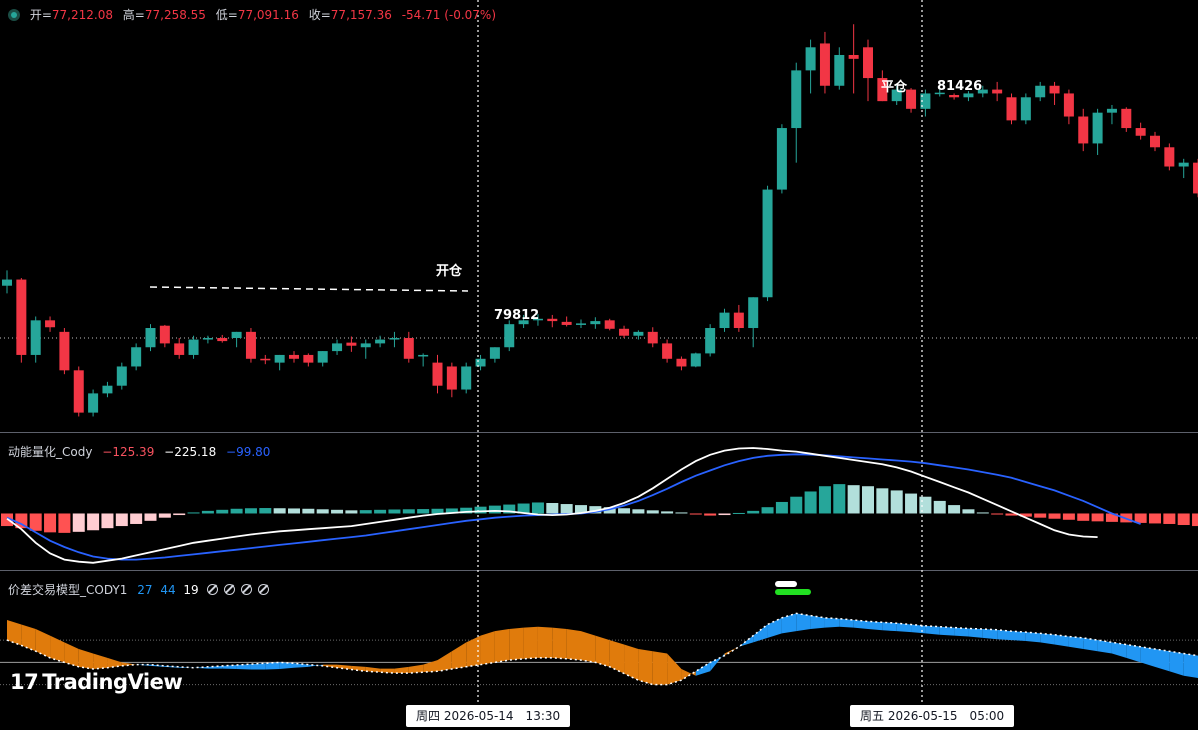 Image resolution: width=1198 pixels, height=730 pixels. Describe the element at coordinates (191, 590) in the screenshot. I see `indicator-value-3: 19` at that location.